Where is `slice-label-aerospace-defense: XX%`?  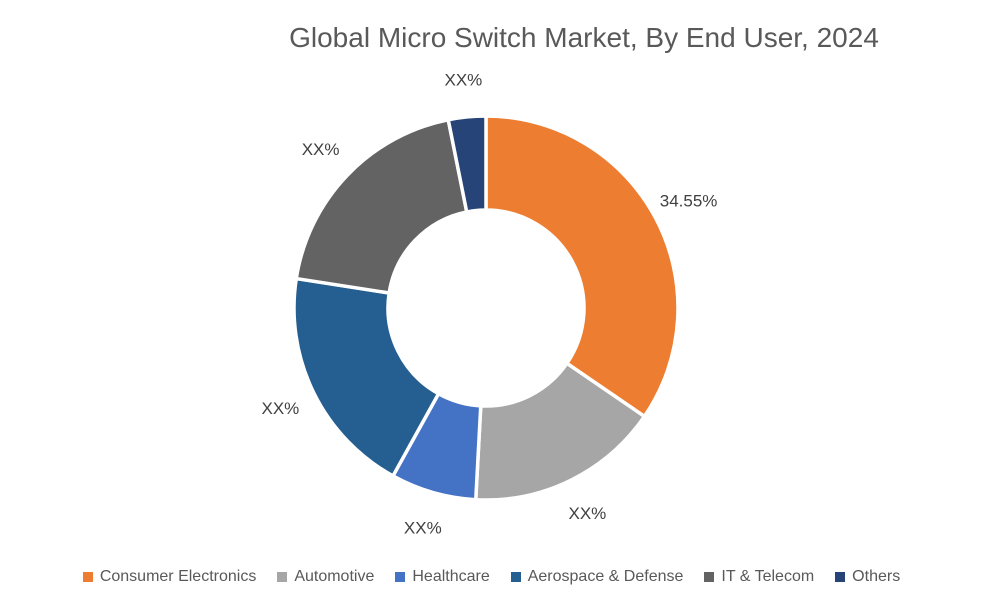
slice-label-aerospace-defense: XX% is located at coordinates (281, 408).